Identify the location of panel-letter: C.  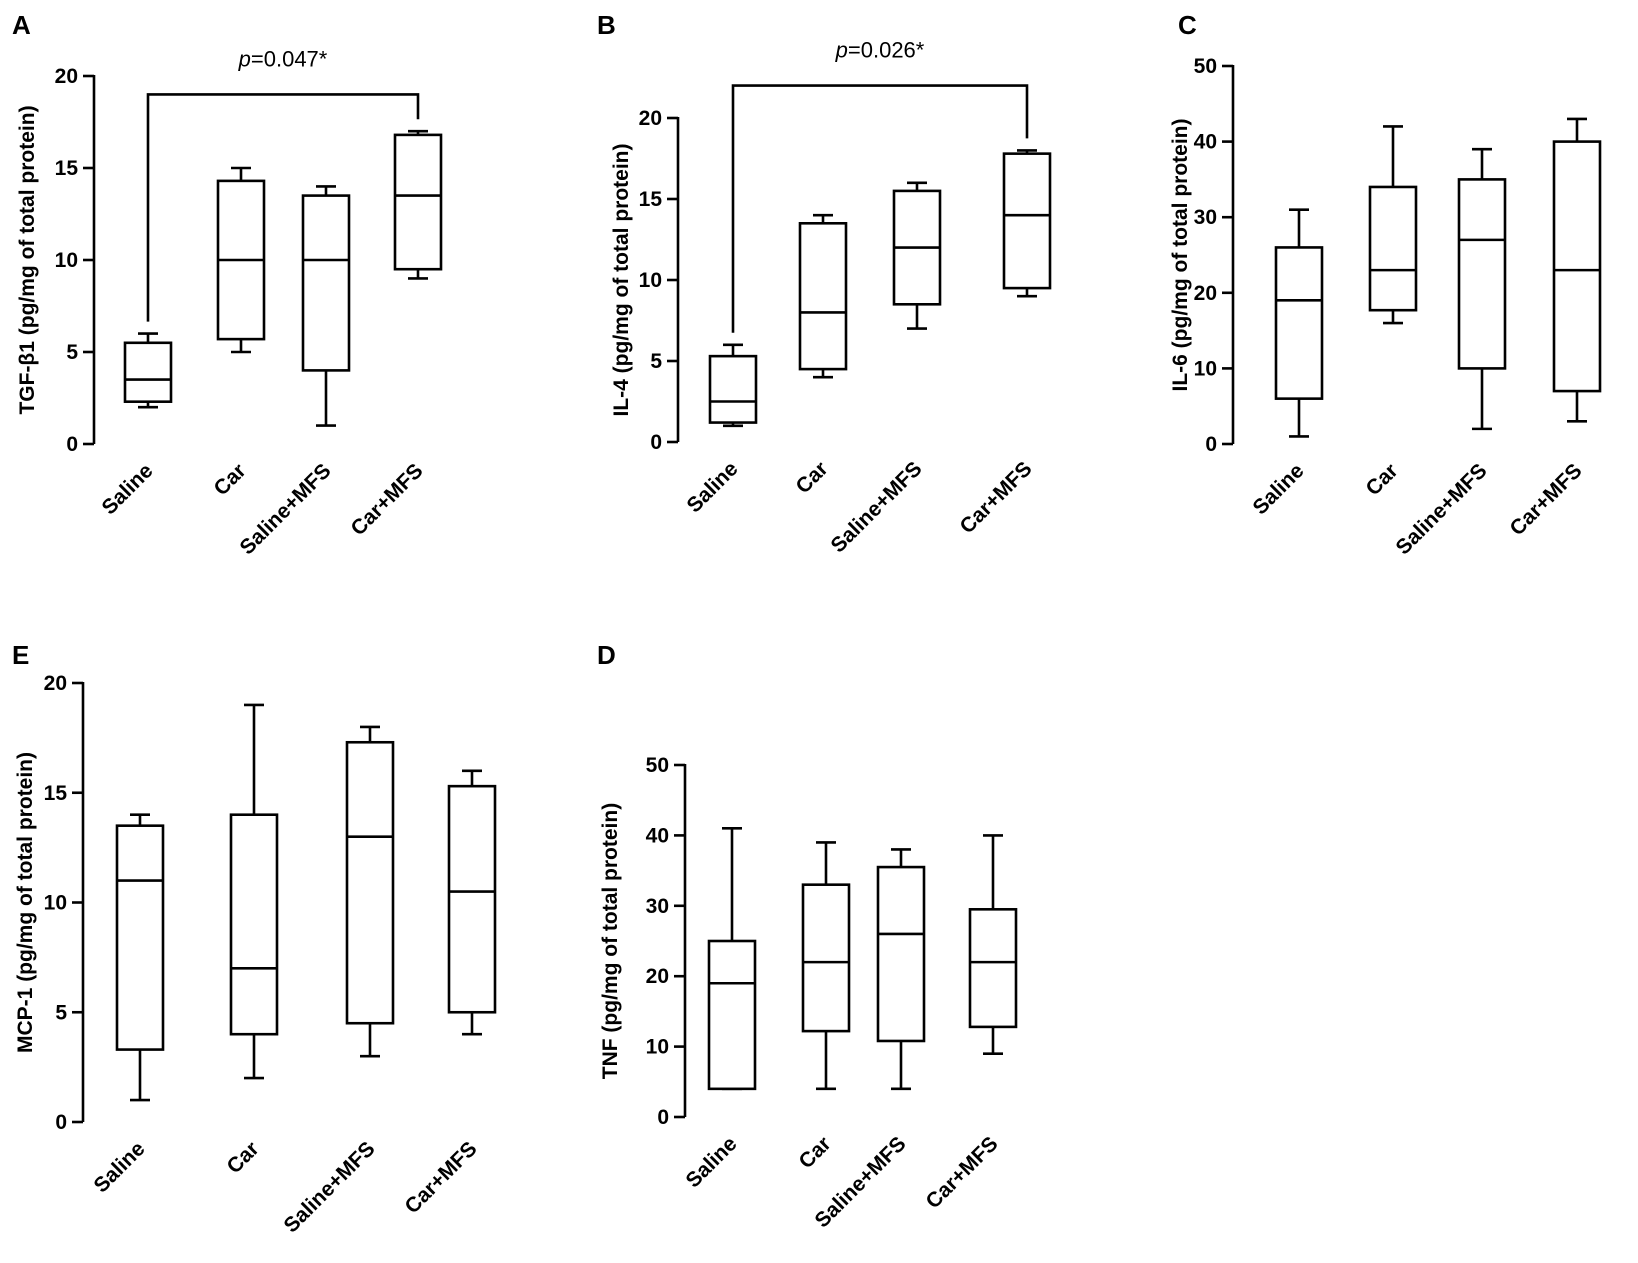
(1187, 25).